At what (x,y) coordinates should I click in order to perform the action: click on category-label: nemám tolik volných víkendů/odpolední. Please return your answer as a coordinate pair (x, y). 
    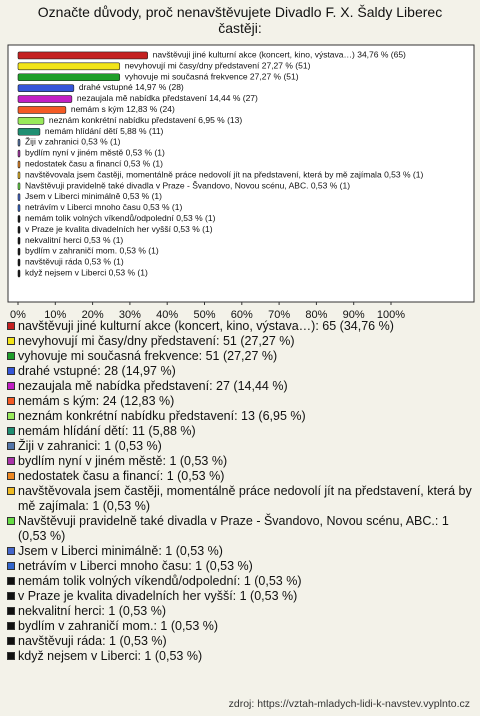
    Looking at the image, I should click on (99, 218).